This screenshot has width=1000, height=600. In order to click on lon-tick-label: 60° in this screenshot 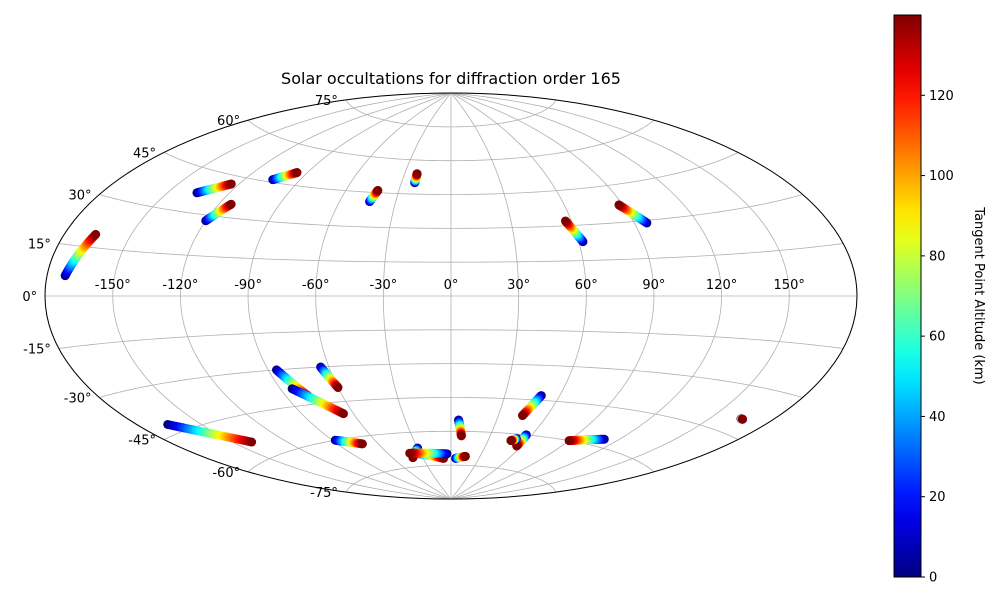, I will do `click(586, 285)`.